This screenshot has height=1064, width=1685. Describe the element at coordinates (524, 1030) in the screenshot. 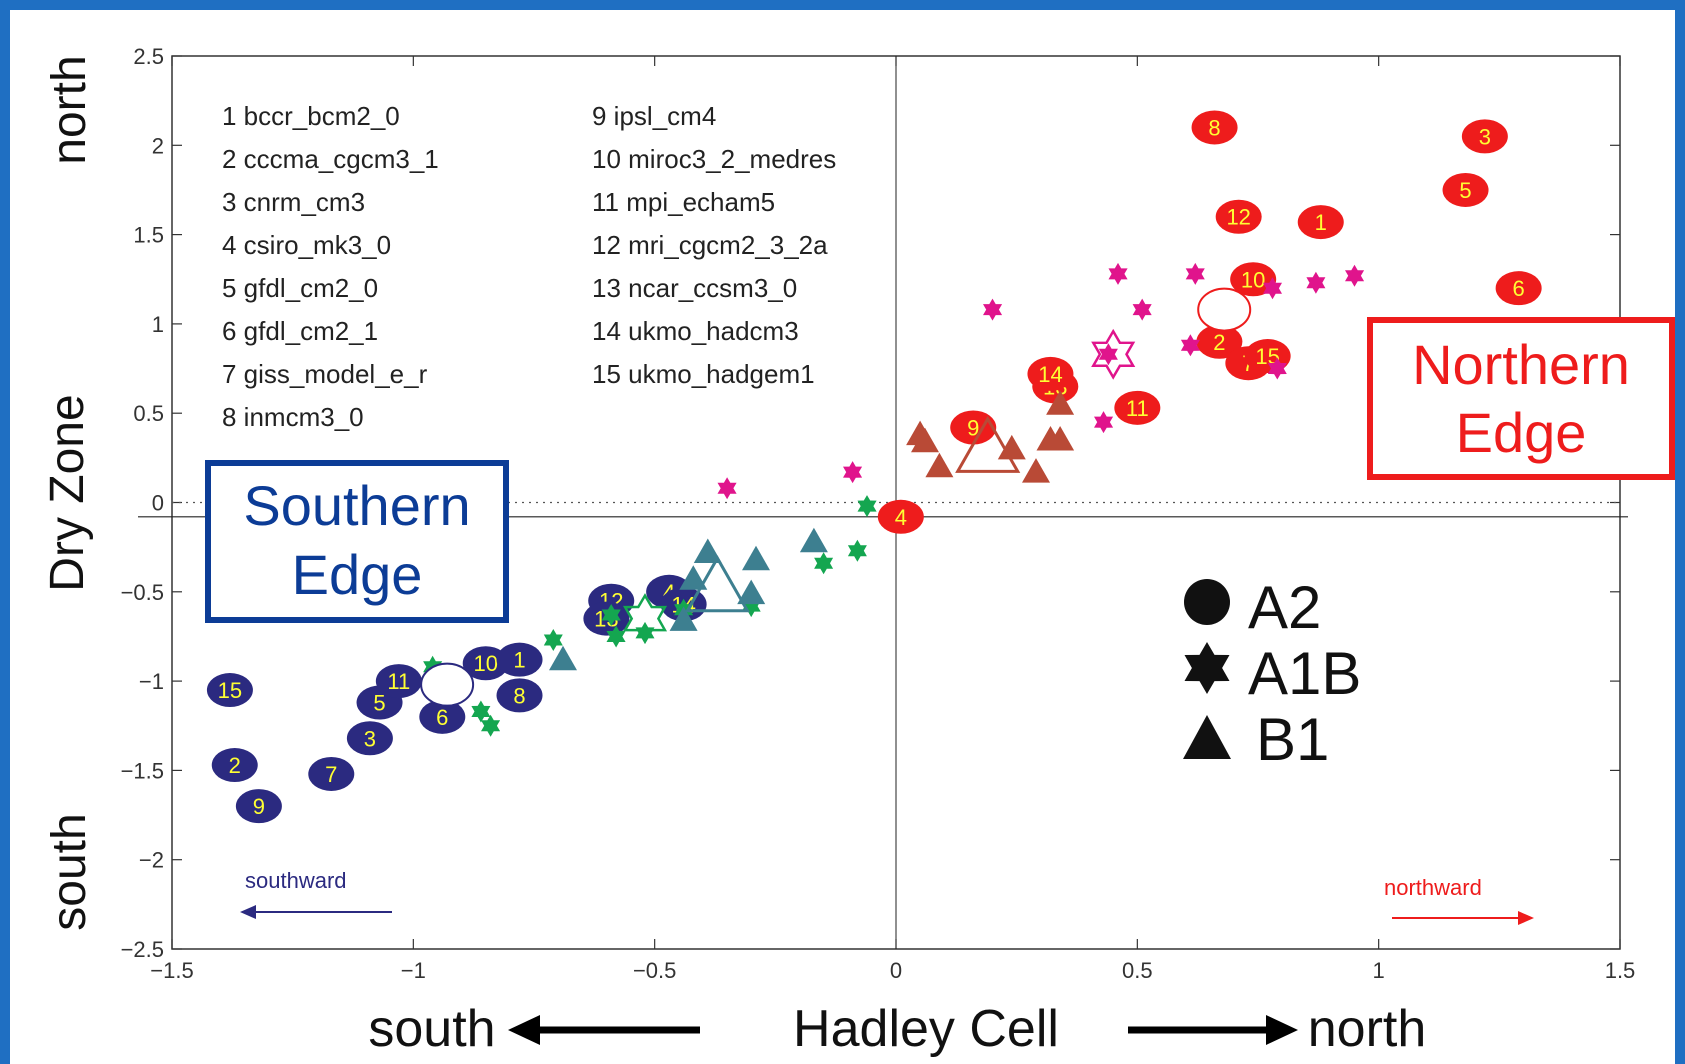

I see `x-axis-south-arrow-head-icon` at that location.